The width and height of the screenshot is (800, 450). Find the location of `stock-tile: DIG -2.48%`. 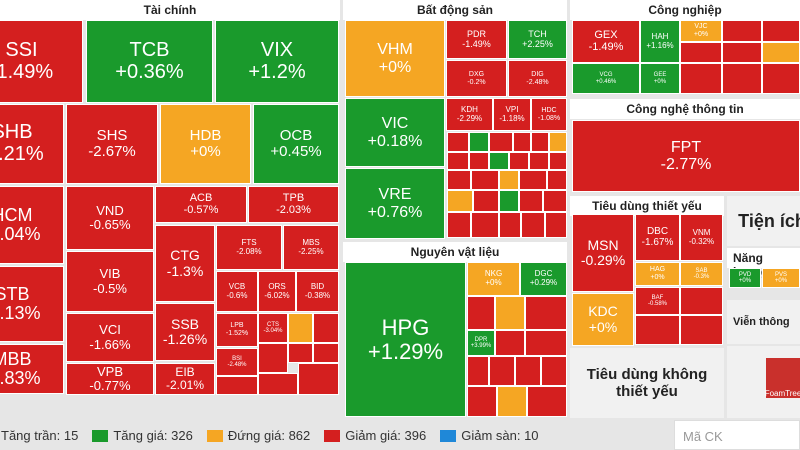

stock-tile: DIG -2.48% is located at coordinates (537, 78).